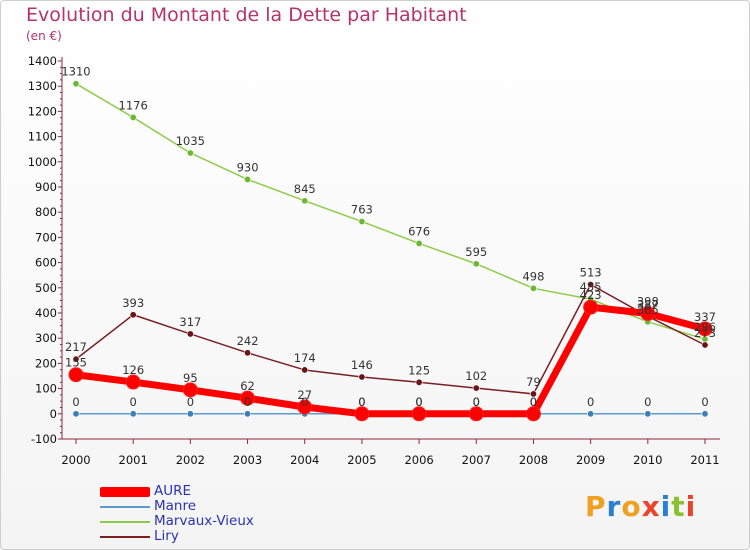 The width and height of the screenshot is (750, 550). I want to click on data-label-liry: 217, so click(76, 347).